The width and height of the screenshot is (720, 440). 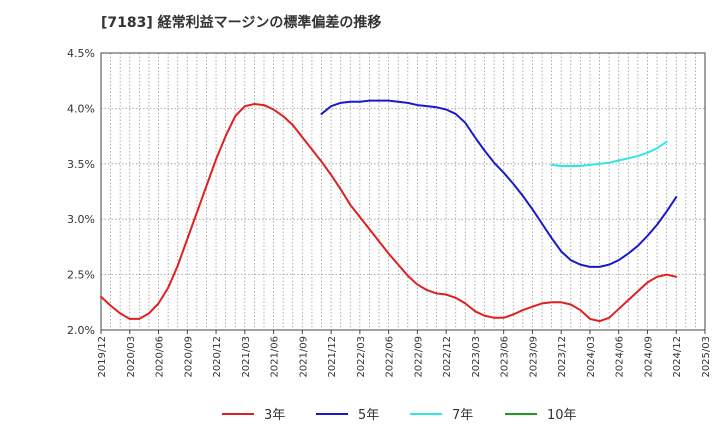 I want to click on y-tick-label: 2.0%, so click(x=81, y=330).